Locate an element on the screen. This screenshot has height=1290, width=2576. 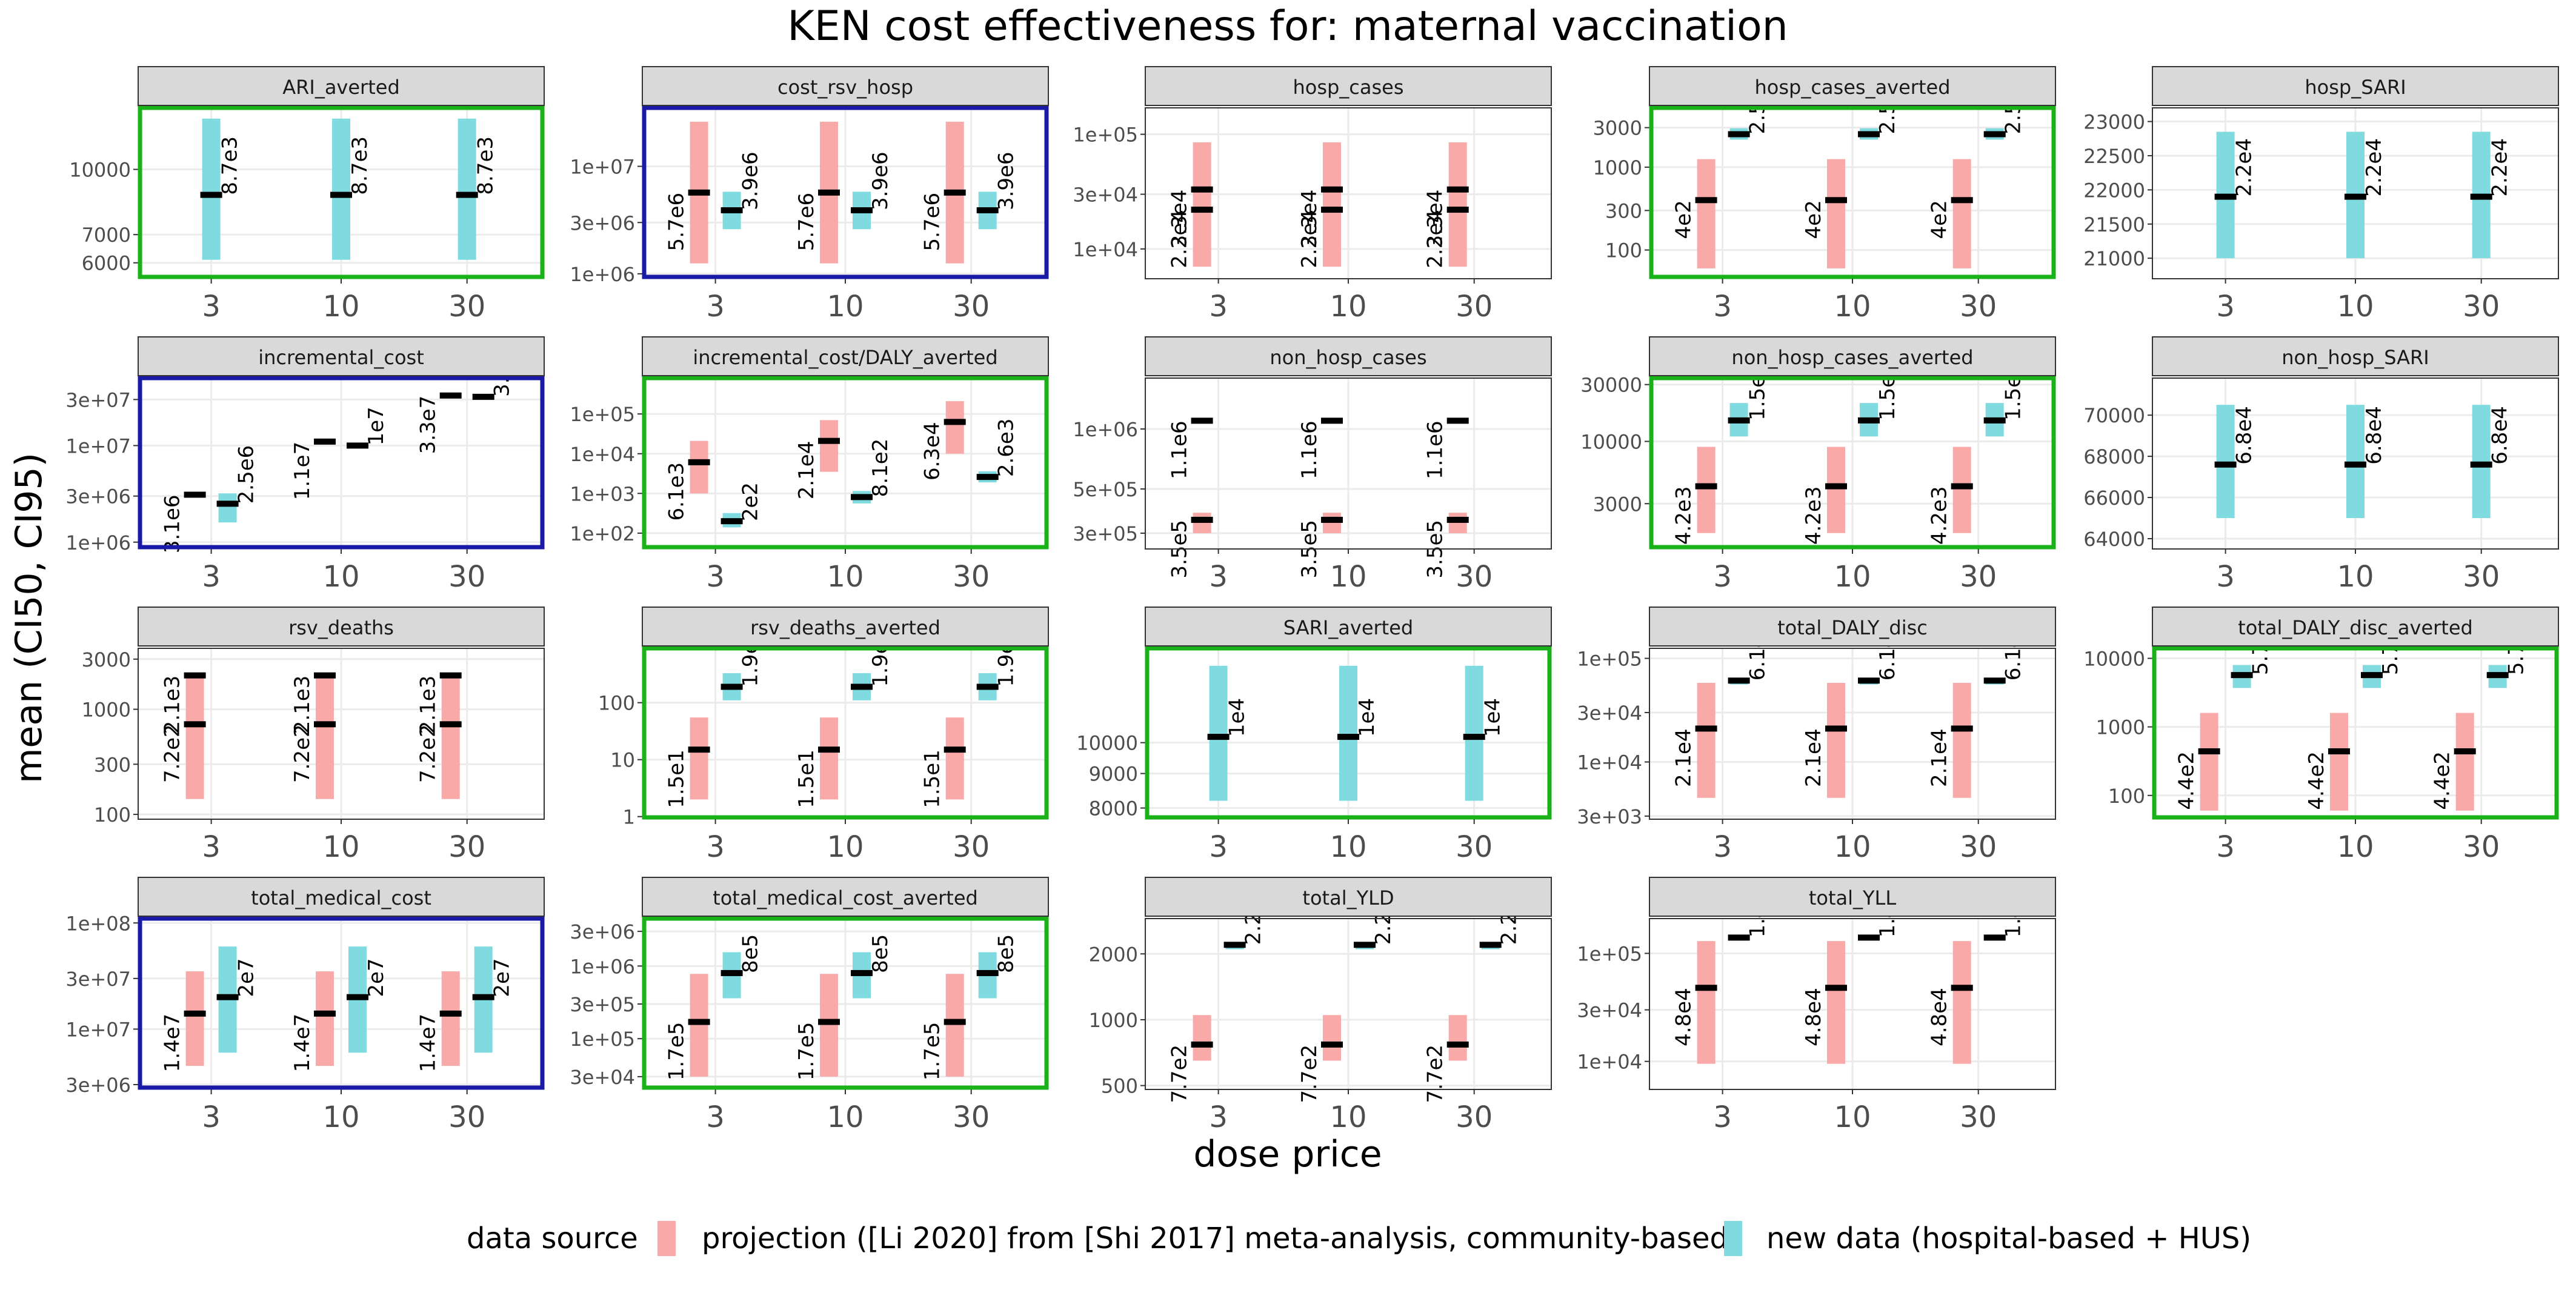
y-tick-label: 10 is located at coordinates (622, 760).